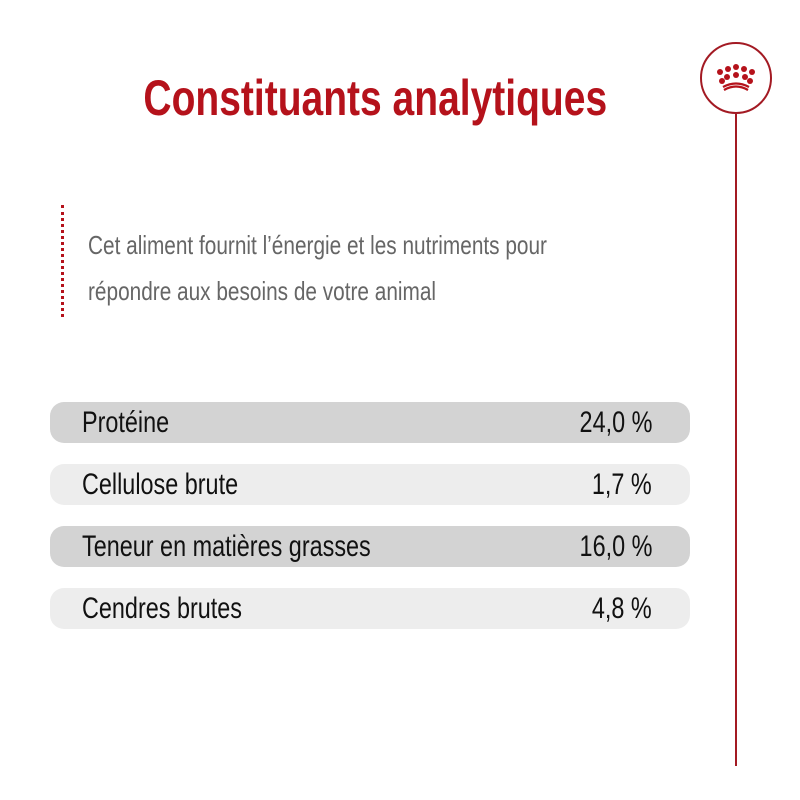  I want to click on row-label: Cendres brutes, so click(162, 608).